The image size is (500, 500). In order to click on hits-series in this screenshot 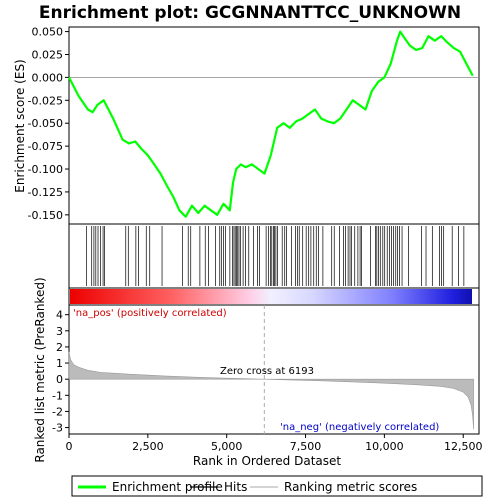, I will do `click(275, 256)`.